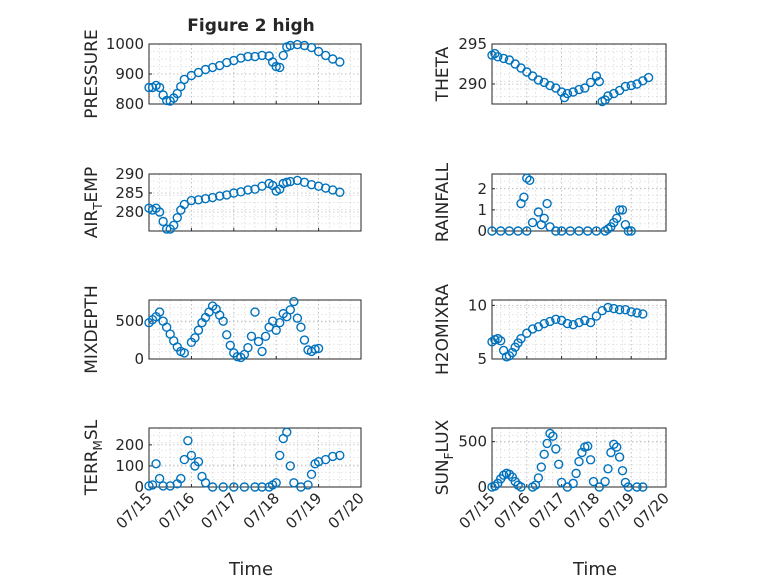 This screenshot has width=778, height=583. I want to click on rainfall-y-tick-label: 1, so click(482, 210).